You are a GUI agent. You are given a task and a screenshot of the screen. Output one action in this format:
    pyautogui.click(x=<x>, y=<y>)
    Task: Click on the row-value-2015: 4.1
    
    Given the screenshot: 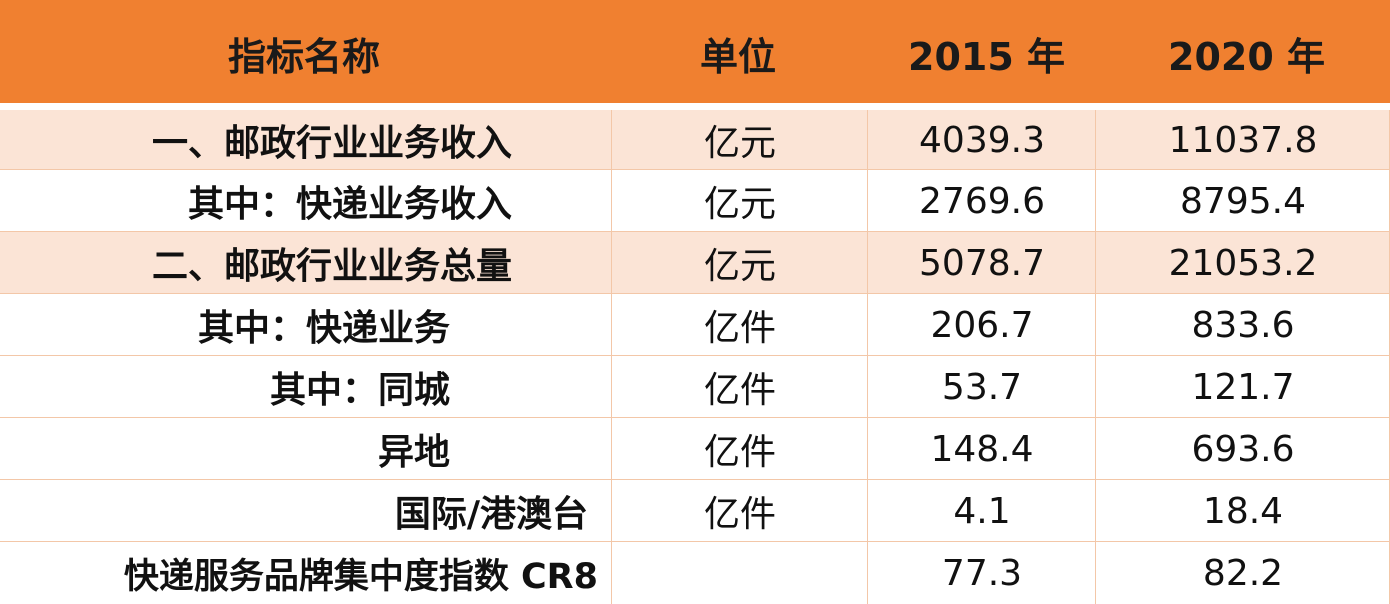 What is the action you would take?
    pyautogui.click(x=982, y=511)
    